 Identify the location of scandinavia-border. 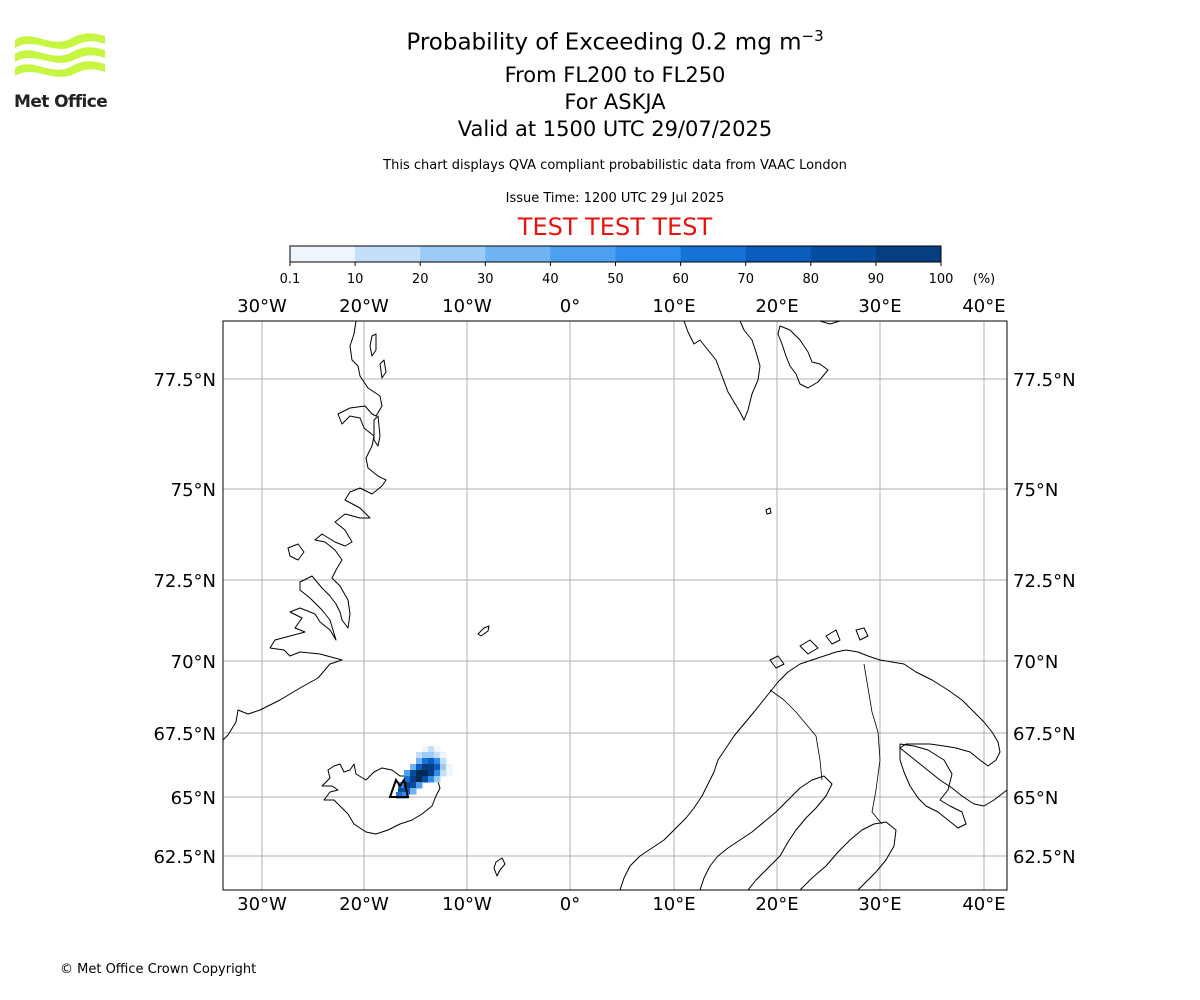
(796, 735).